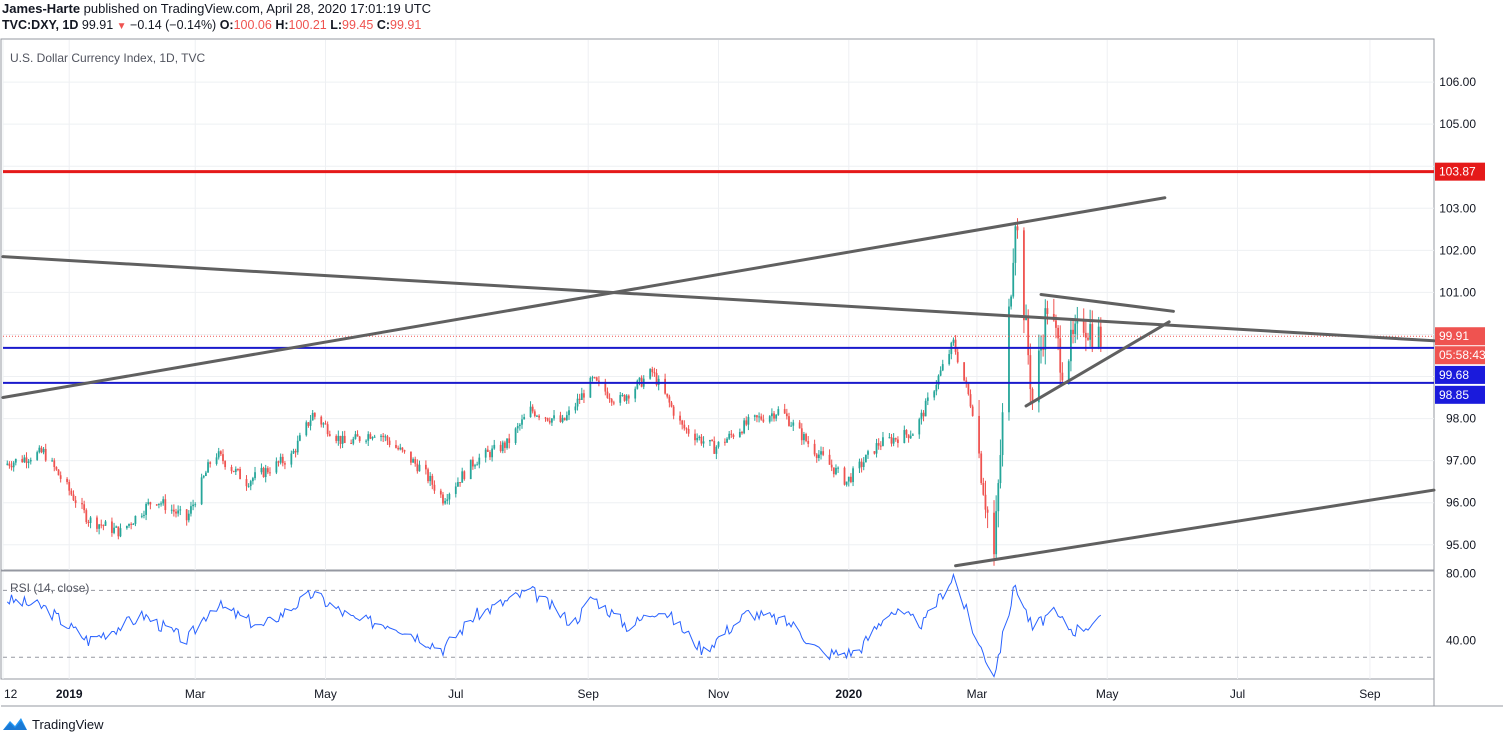  I want to click on brand-label: TradingView, so click(68, 724).